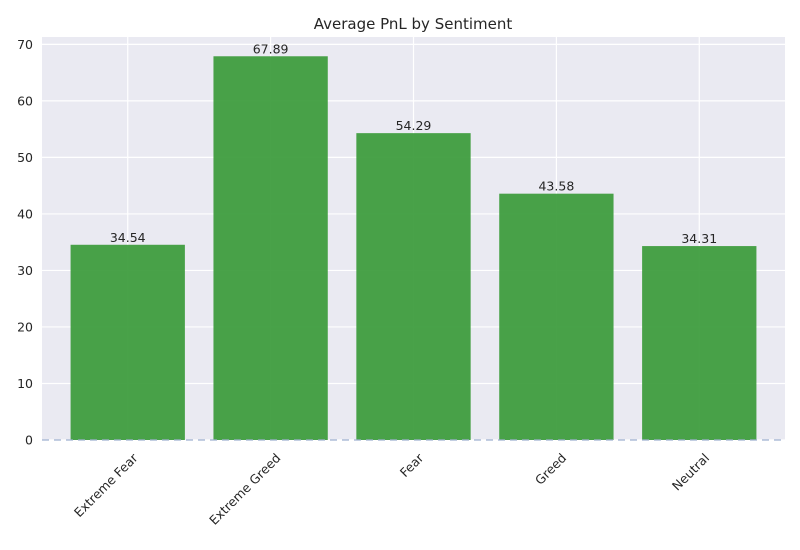 Image resolution: width=800 pixels, height=550 pixels. I want to click on bar-fear, so click(413, 286).